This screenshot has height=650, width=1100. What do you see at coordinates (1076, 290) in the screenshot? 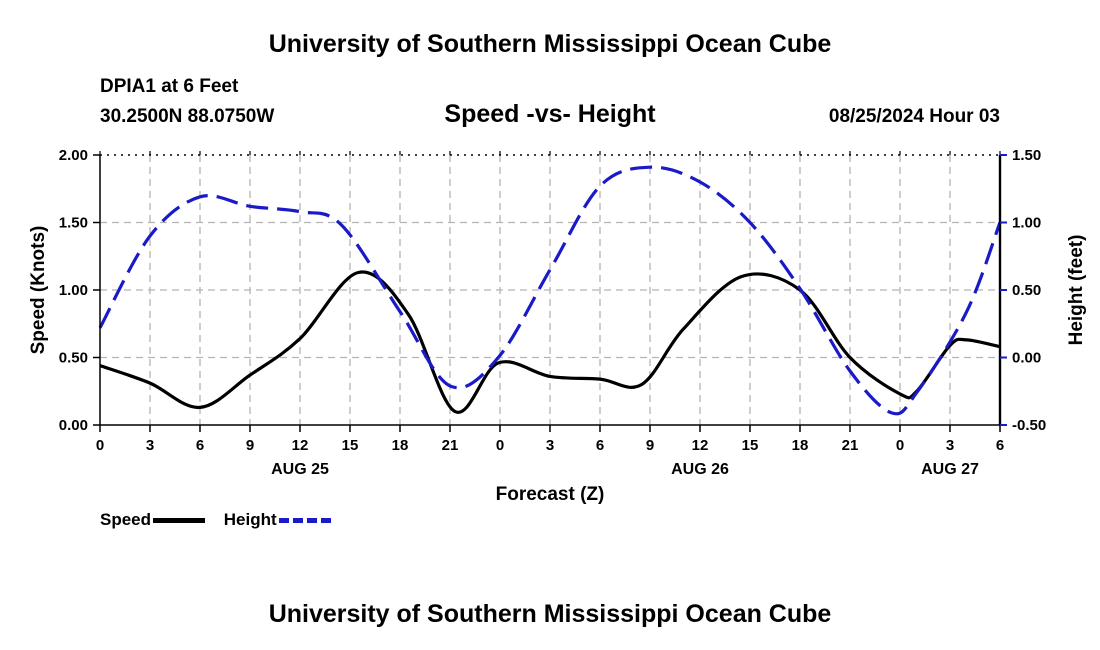
I see `y2-axis-title: Height (feet)` at bounding box center [1076, 290].